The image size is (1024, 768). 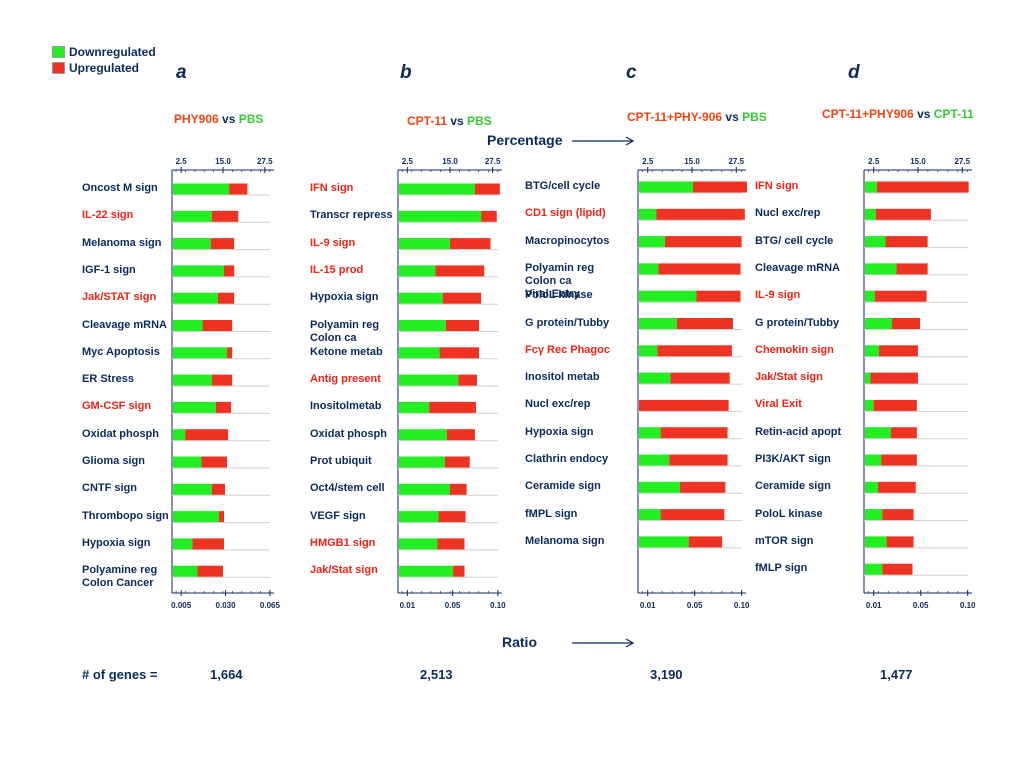 What do you see at coordinates (436, 674) in the screenshot?
I see `gene-count-b: 2,513` at bounding box center [436, 674].